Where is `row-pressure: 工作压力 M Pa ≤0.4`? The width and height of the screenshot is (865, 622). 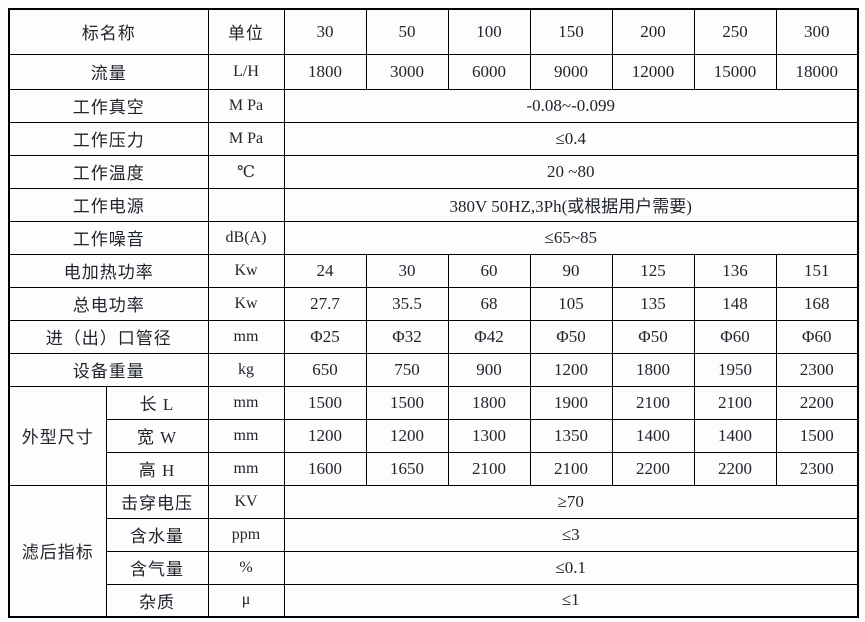
row-pressure: 工作压力 M Pa ≤0.4 is located at coordinates (433, 138).